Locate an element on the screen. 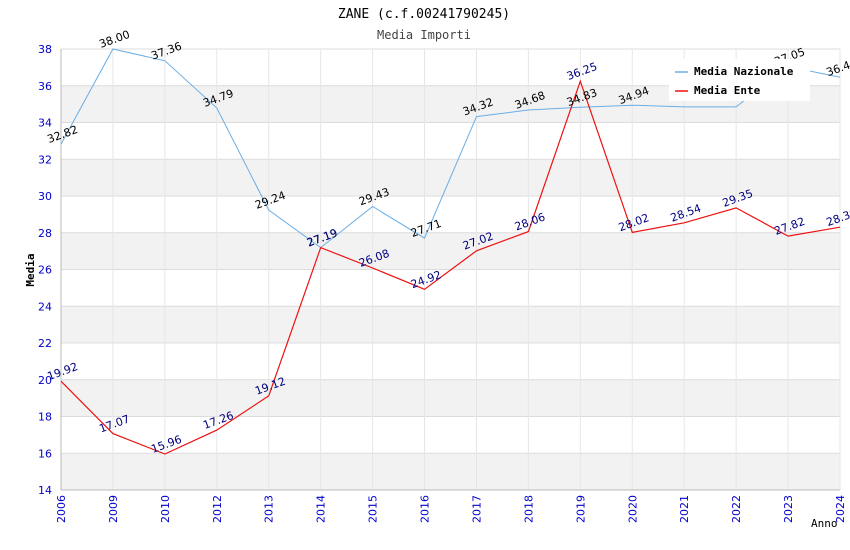  legend-label-ente: Media Ente is located at coordinates (727, 90).